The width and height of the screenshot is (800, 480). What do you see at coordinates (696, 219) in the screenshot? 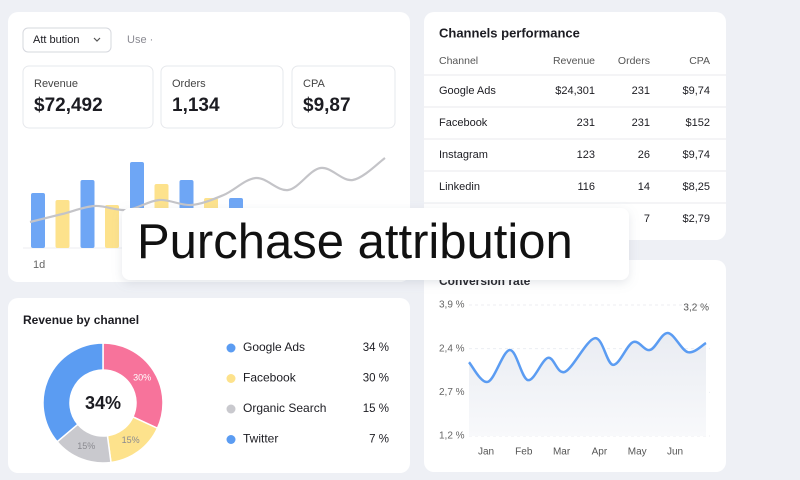
I see `table-cell: $2,79` at bounding box center [696, 219].